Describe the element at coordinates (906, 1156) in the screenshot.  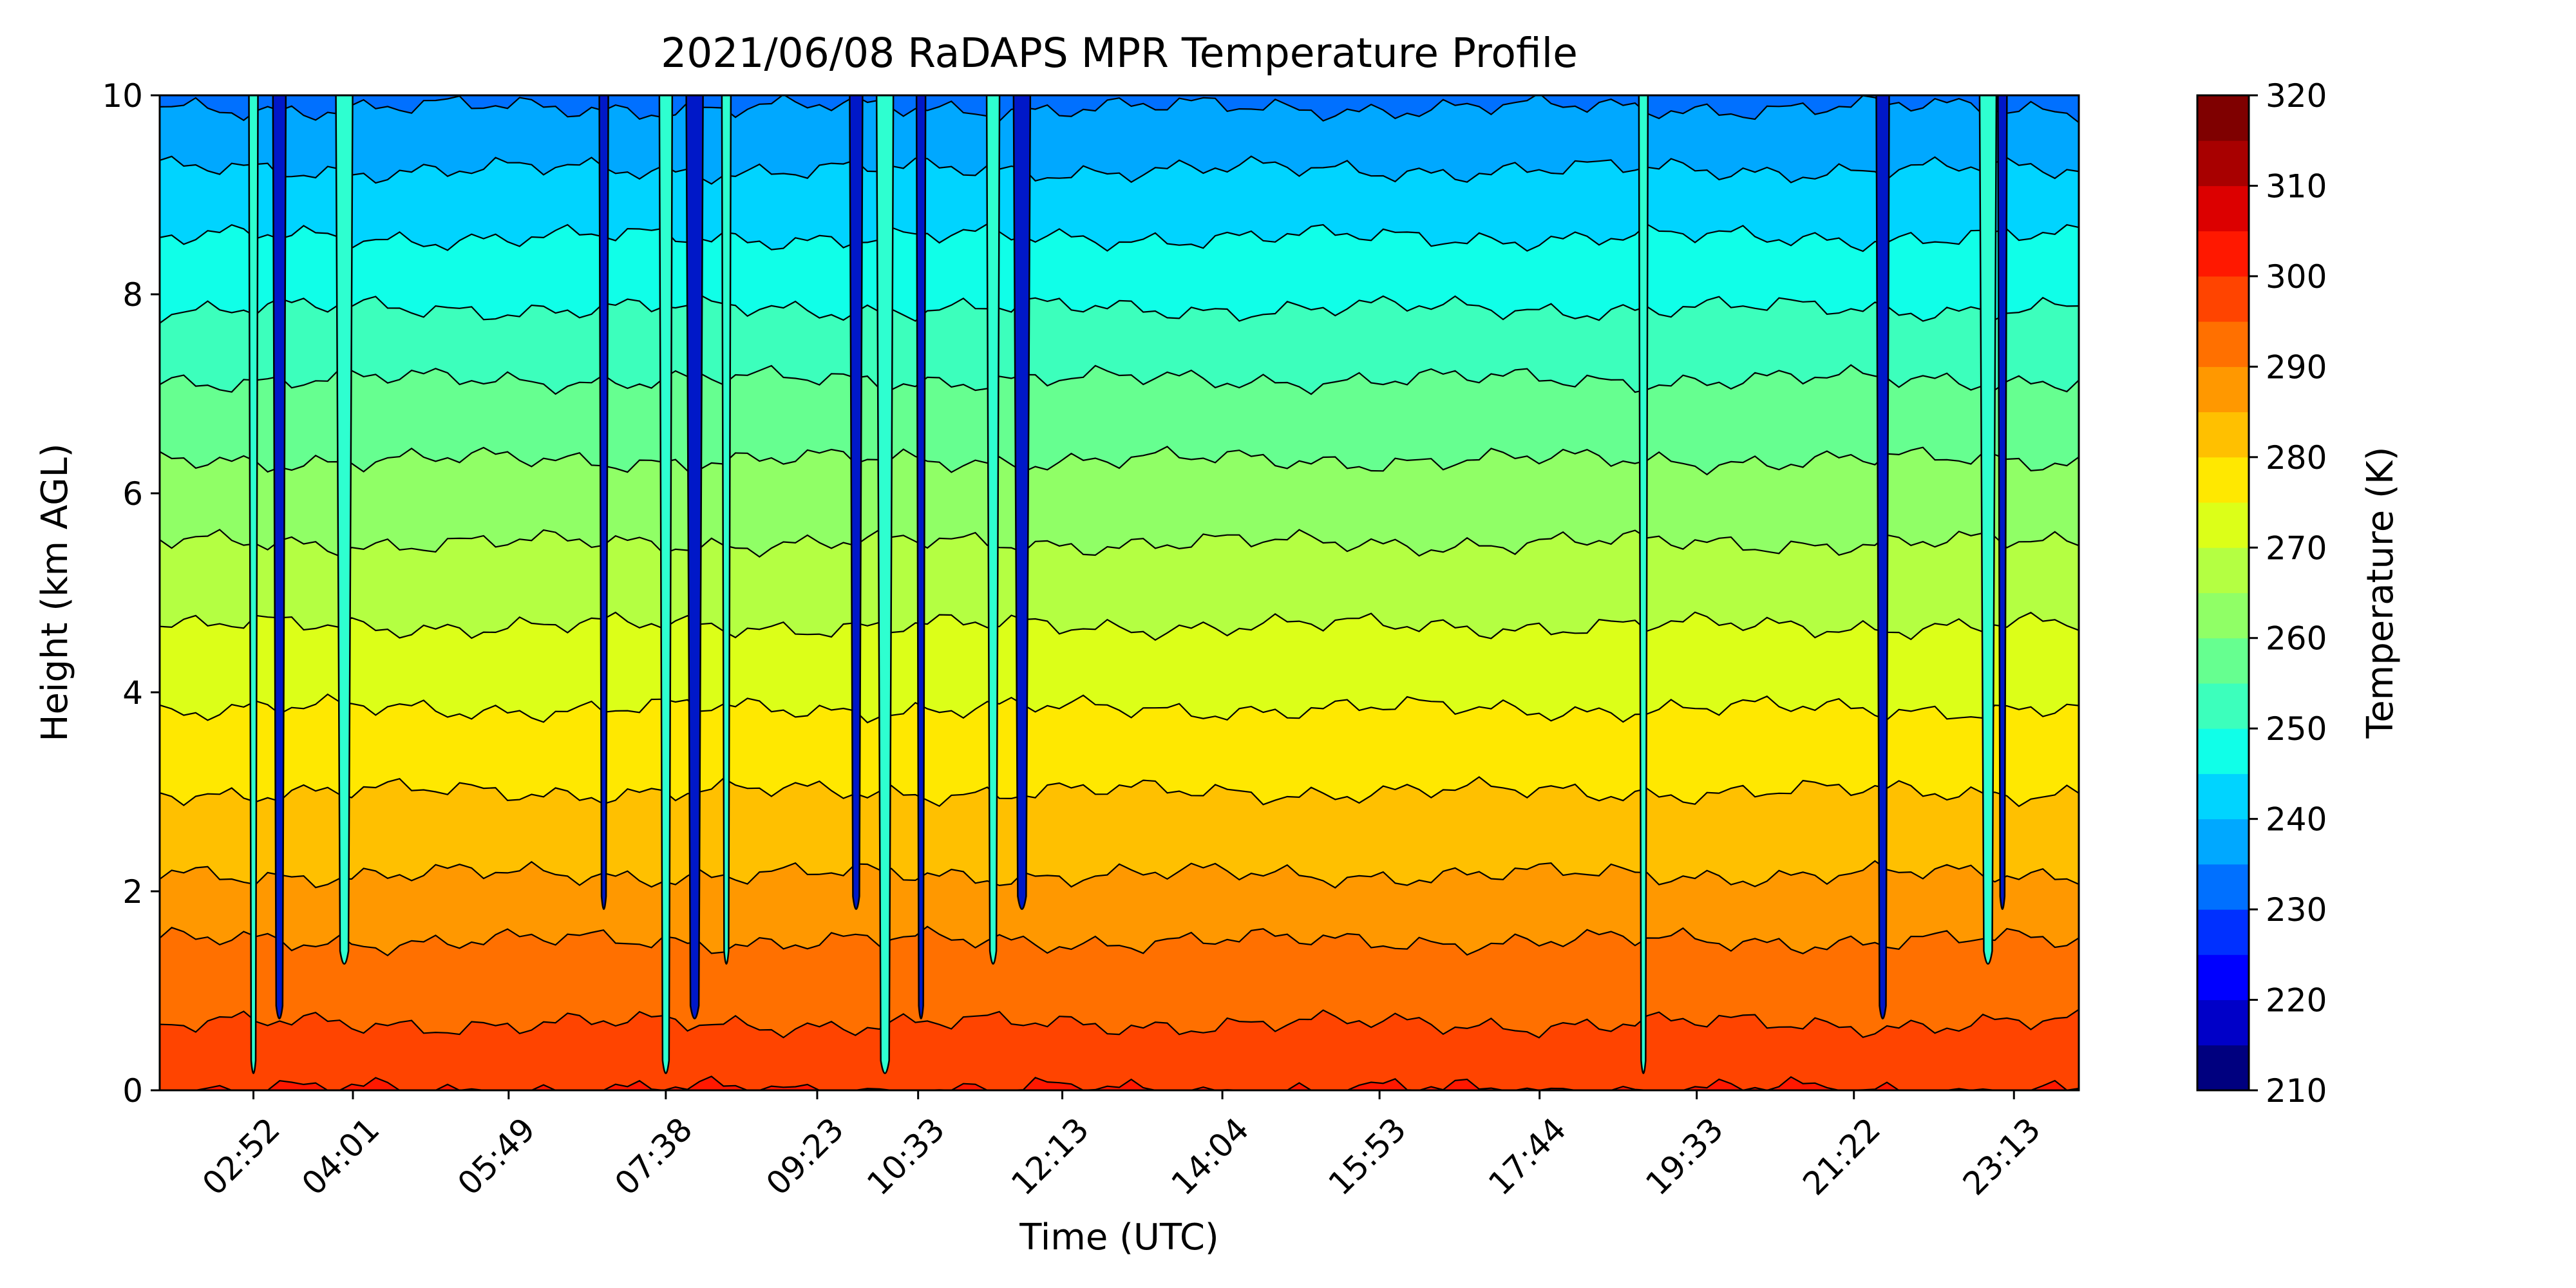
I see `x-tick-label: 10:33` at that location.